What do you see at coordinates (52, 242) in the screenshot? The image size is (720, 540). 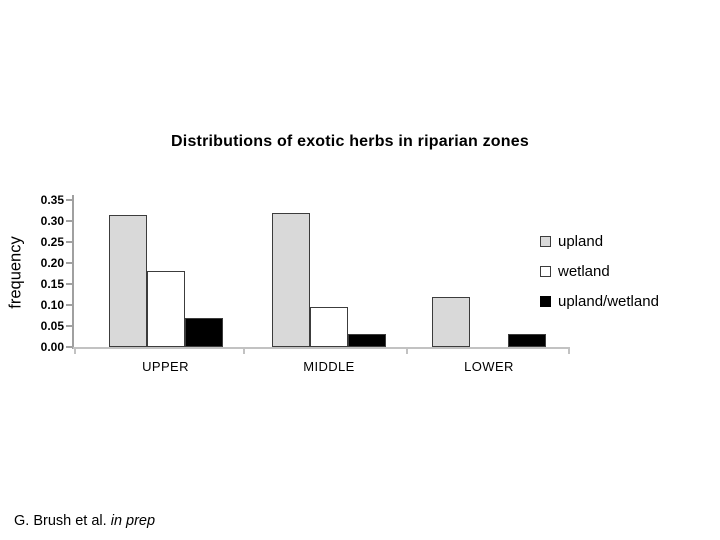 I see `y-tick-label: 0.25` at bounding box center [52, 242].